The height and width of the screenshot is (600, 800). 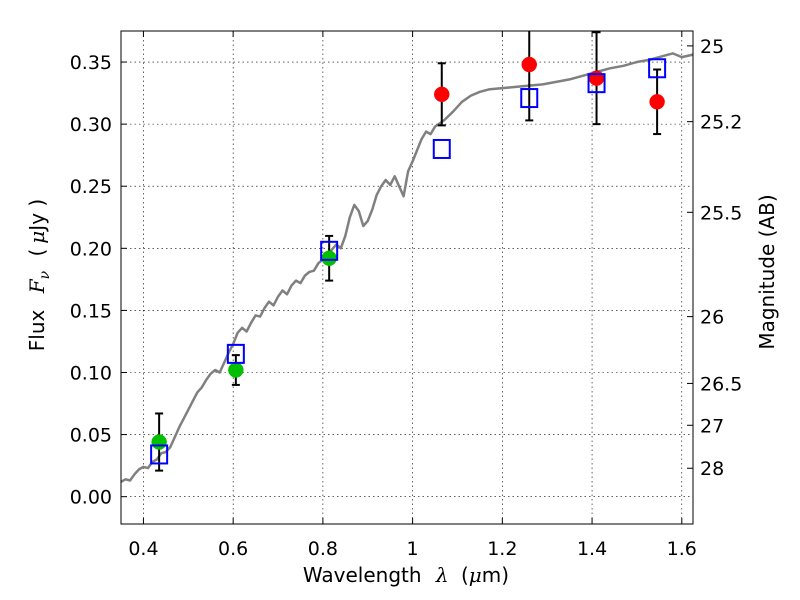 What do you see at coordinates (721, 213) in the screenshot?
I see `magnitude-tick-label: 25.5` at bounding box center [721, 213].